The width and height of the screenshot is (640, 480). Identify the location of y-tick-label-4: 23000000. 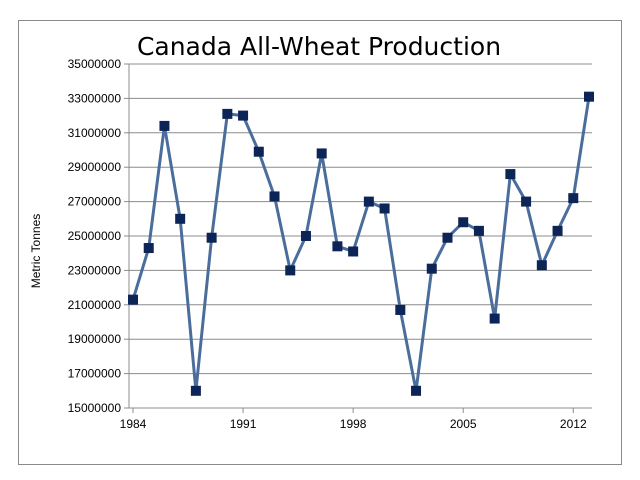
(95, 270).